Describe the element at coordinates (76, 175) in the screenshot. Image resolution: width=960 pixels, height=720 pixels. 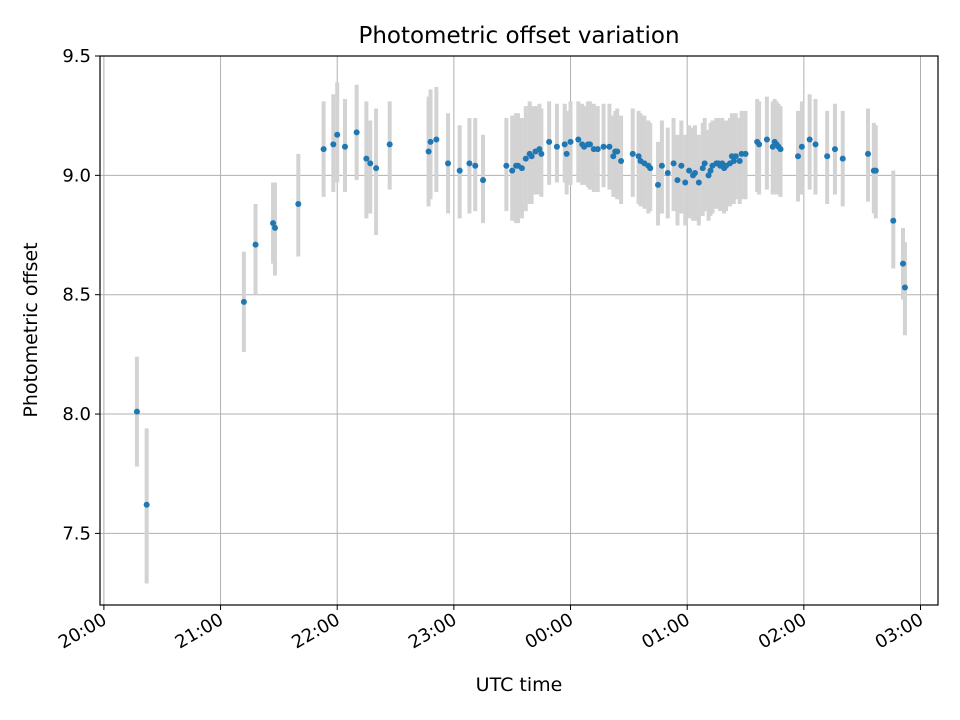
I see `y-tick-label: 9.0` at that location.